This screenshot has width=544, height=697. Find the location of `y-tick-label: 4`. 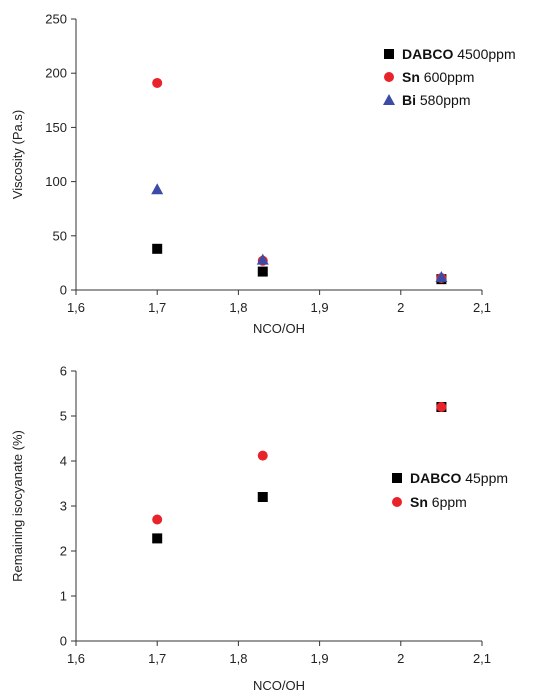

y-tick-label: 4 is located at coordinates (63, 461).